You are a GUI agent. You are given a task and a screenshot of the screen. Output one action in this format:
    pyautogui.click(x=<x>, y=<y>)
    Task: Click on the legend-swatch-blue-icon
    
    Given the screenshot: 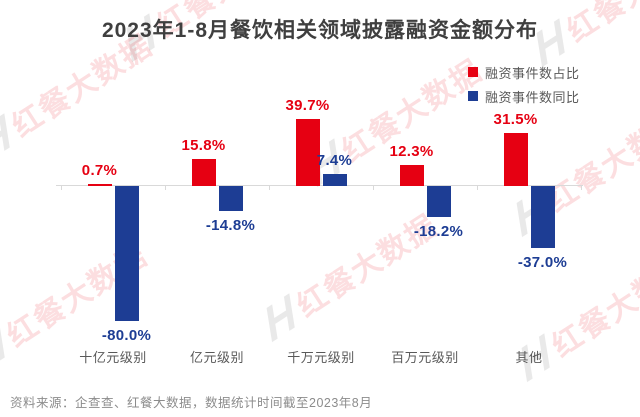 What is the action you would take?
    pyautogui.click(x=473, y=96)
    